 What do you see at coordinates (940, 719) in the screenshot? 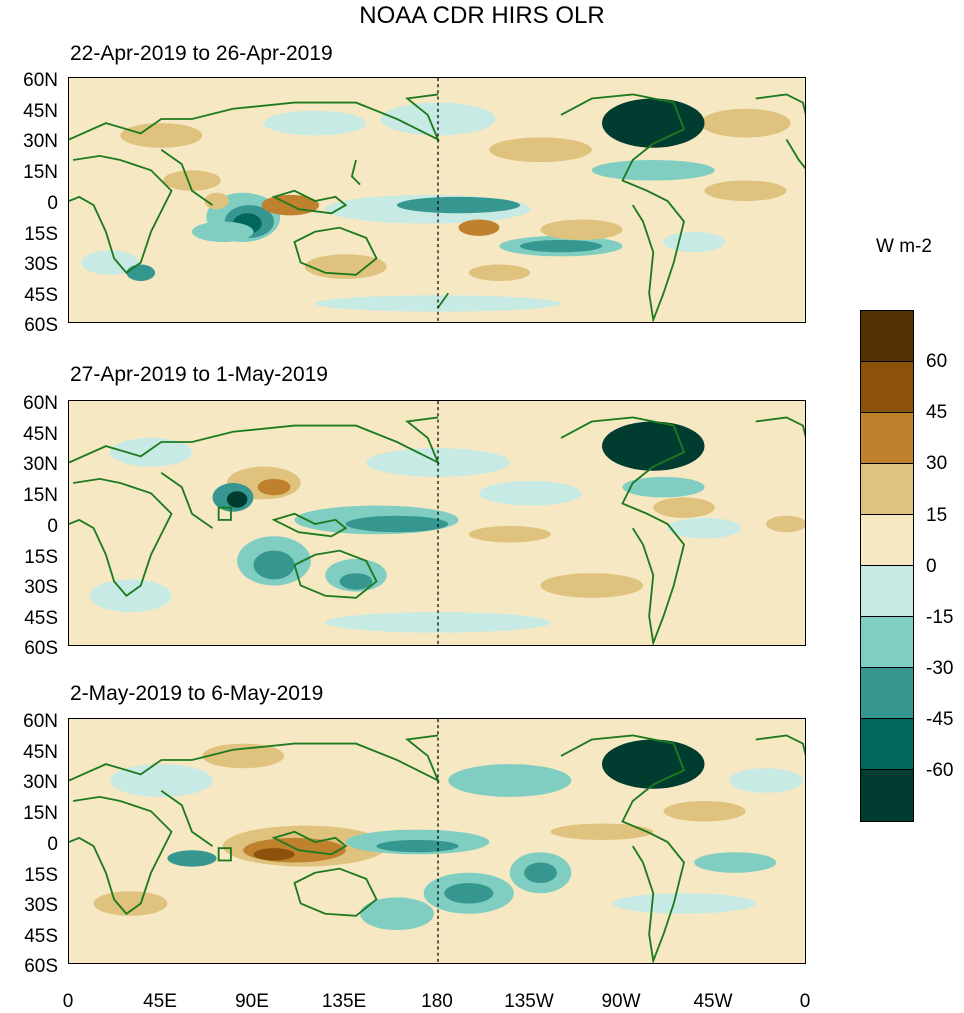
I see `colorbar-label: -45` at bounding box center [940, 719].